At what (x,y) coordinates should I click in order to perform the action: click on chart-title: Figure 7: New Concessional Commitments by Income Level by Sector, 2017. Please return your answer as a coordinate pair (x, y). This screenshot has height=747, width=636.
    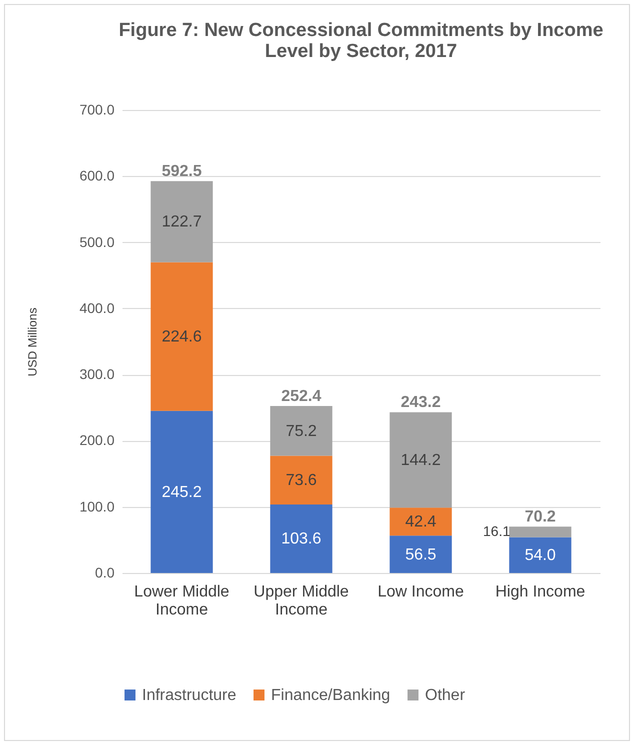
    Looking at the image, I should click on (361, 41).